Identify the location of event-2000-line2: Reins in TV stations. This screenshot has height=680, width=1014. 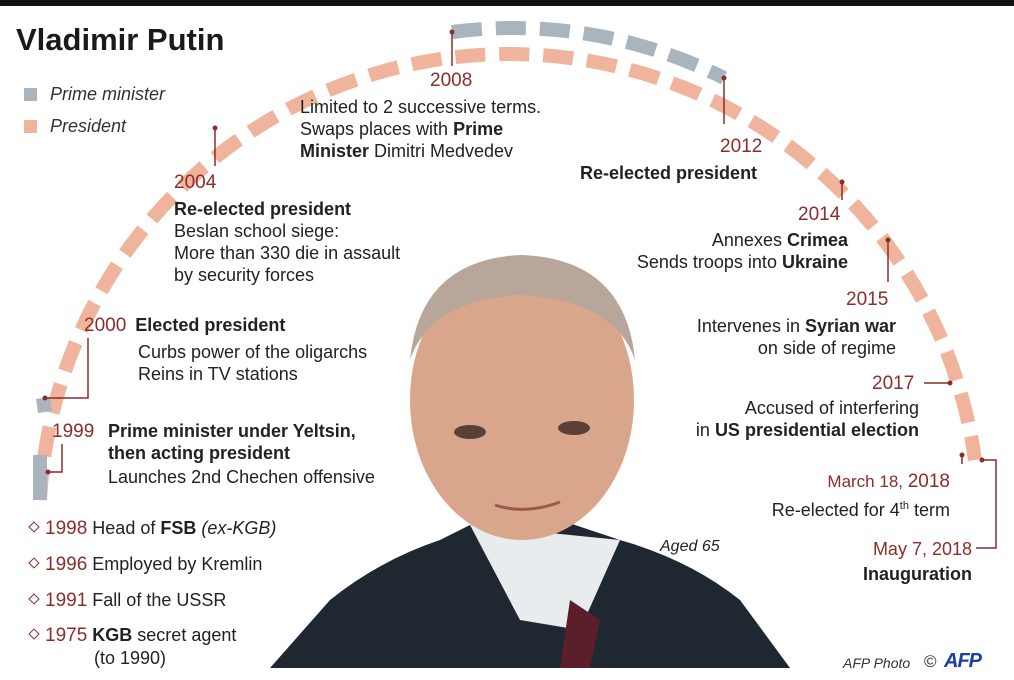
(218, 374).